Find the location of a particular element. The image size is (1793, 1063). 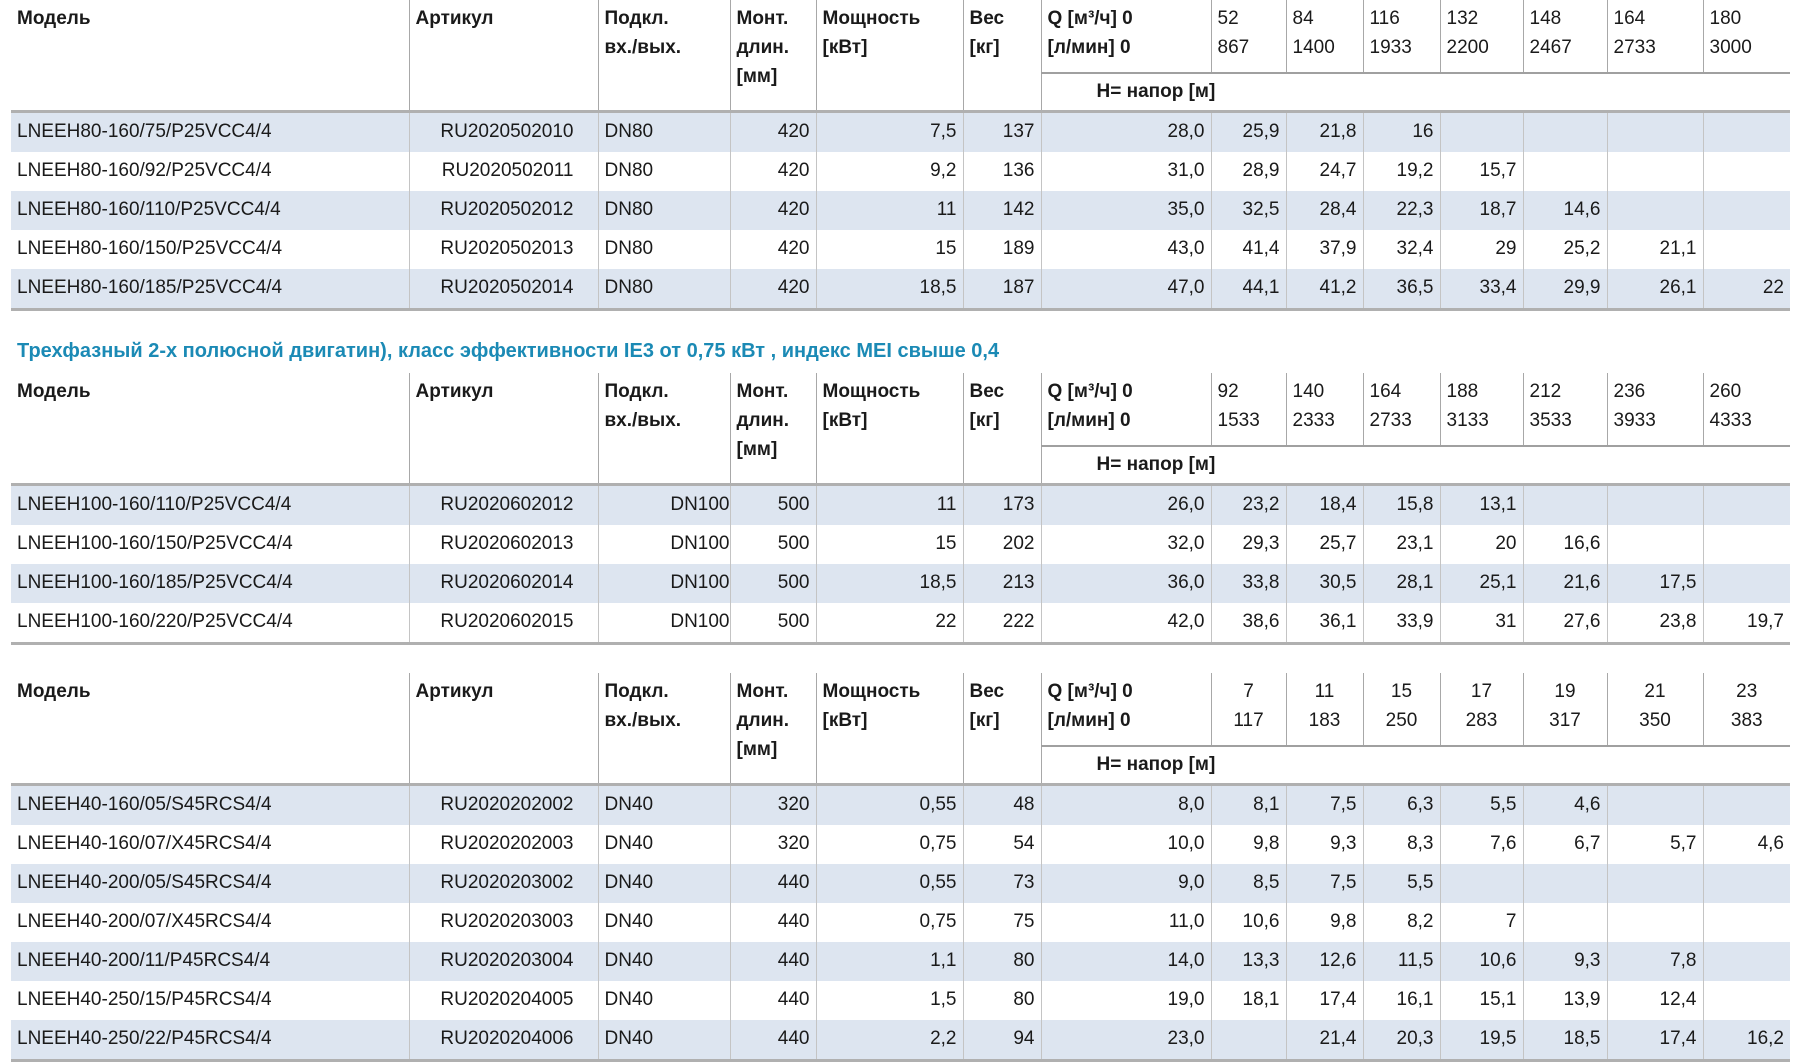

flow-header-cell: Q [м³/ч] 0 [л/мин] 0 is located at coordinates (1126, 36).